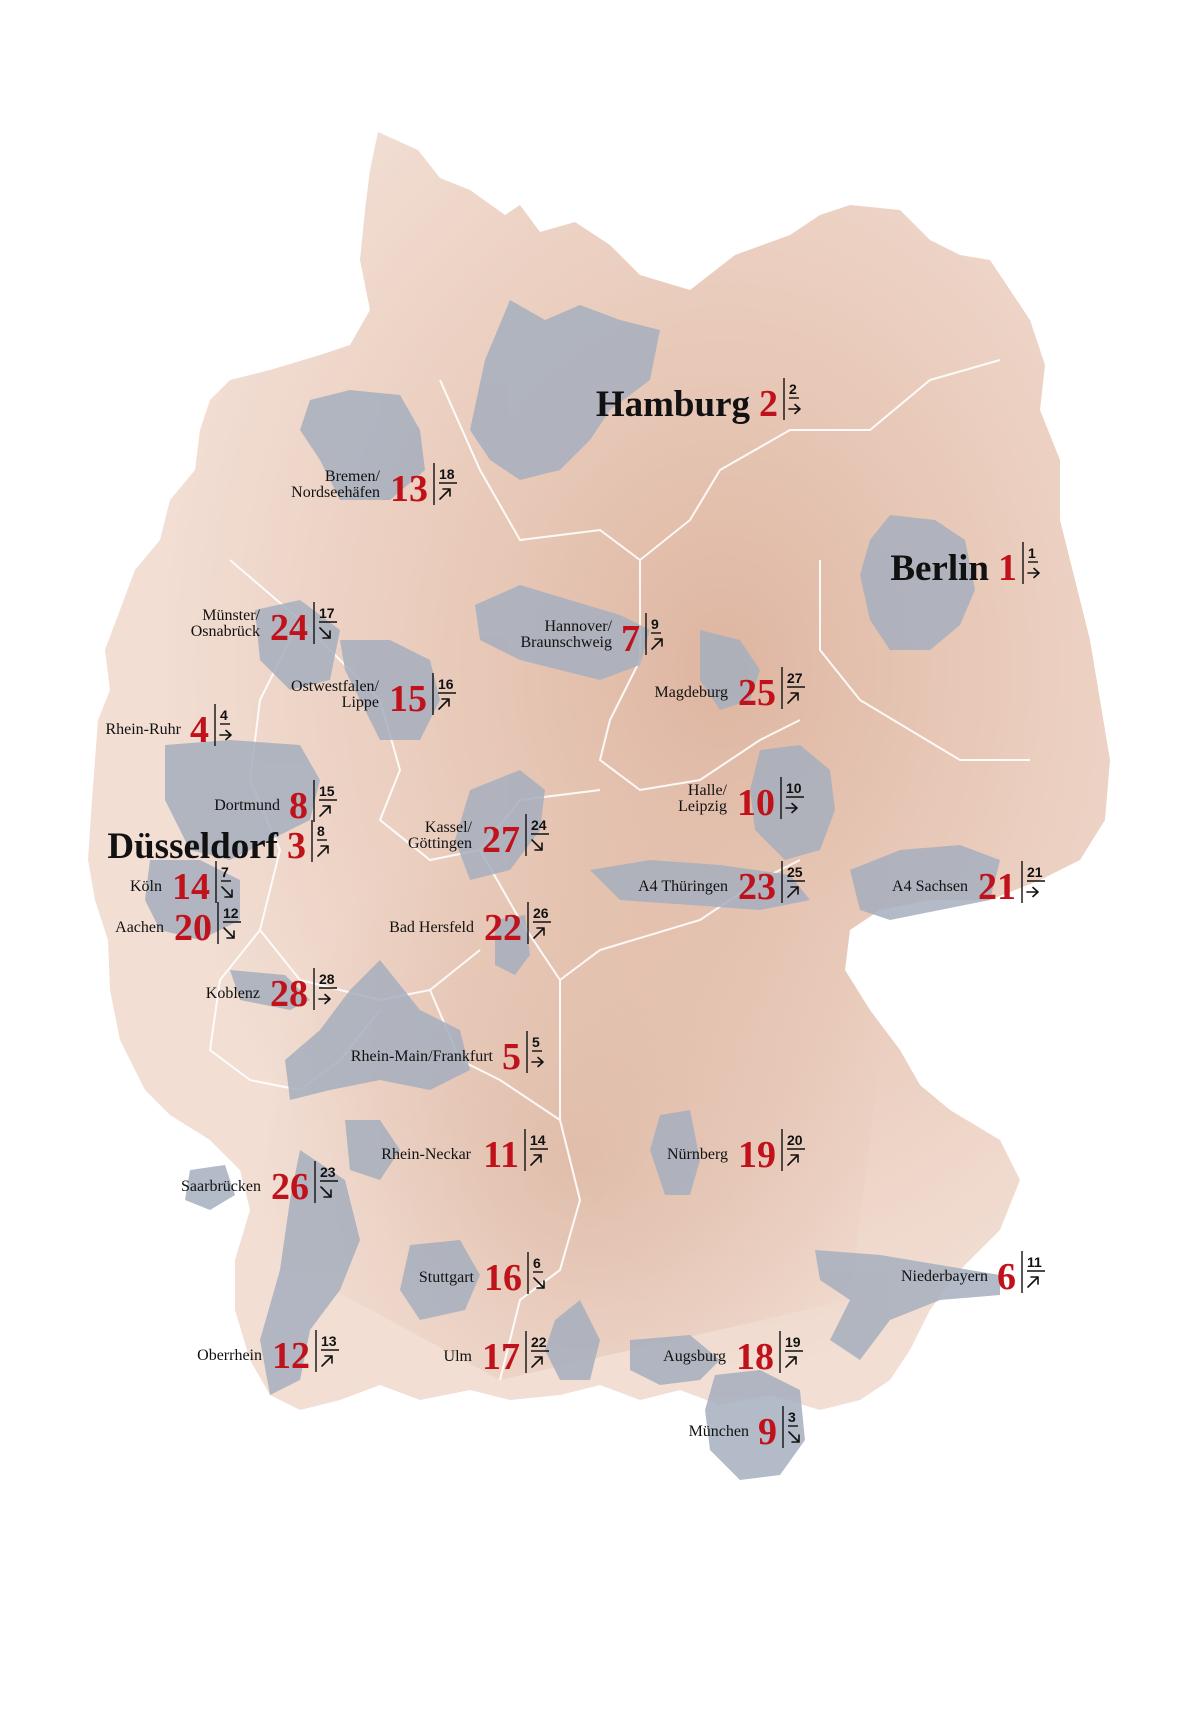 The height and width of the screenshot is (1713, 1200). Describe the element at coordinates (321, 831) in the screenshot. I see `previous-rank: 8` at that location.